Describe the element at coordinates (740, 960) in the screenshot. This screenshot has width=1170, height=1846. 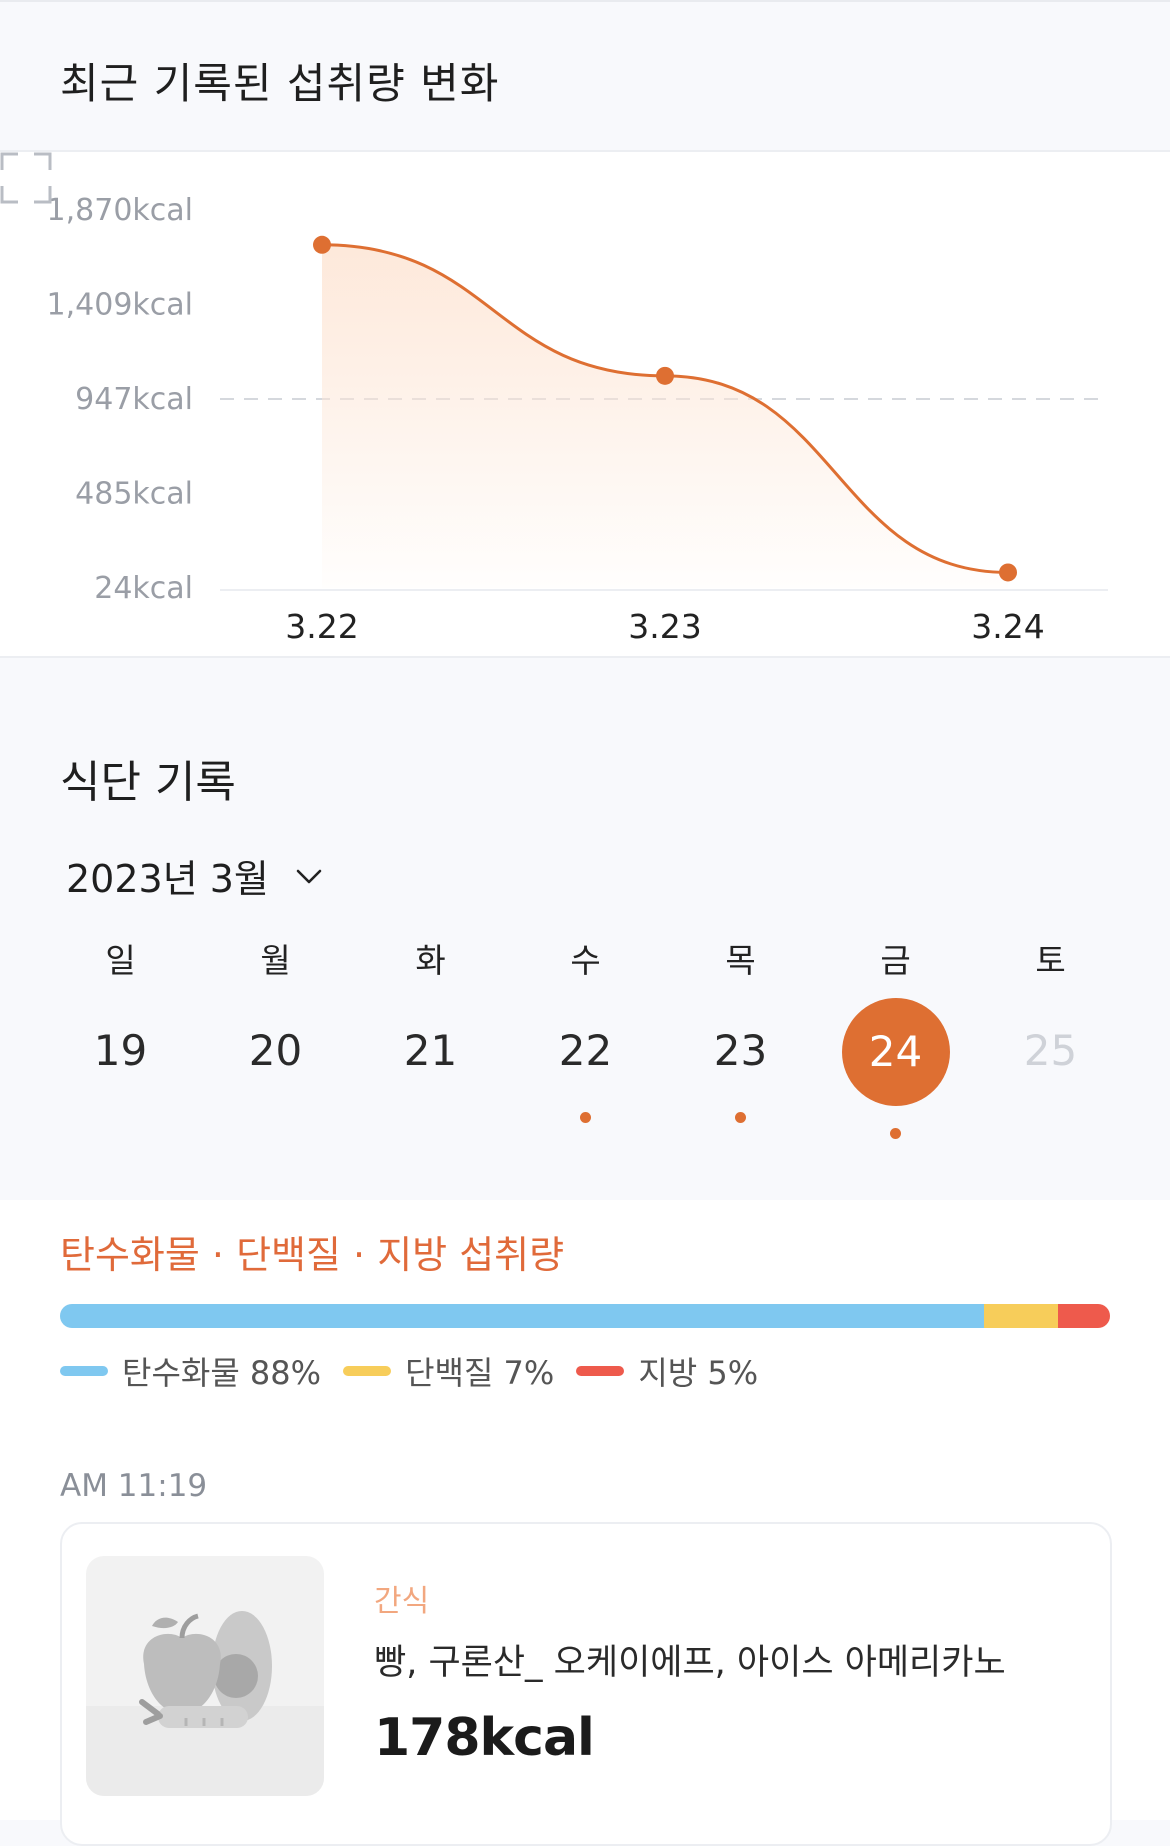
I see `weekday-label: 목` at that location.